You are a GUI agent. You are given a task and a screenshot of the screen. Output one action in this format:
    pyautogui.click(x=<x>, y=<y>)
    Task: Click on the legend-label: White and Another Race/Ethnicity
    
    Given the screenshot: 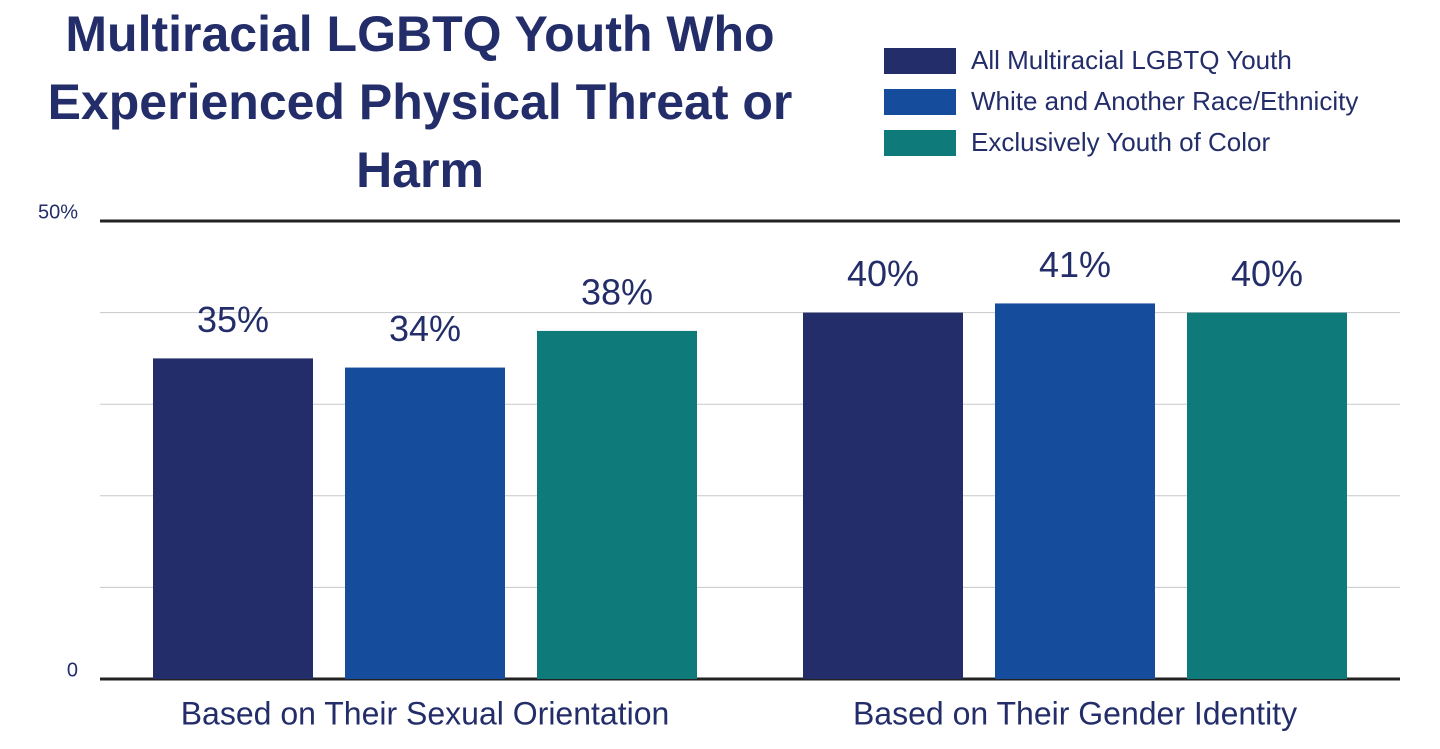 What is the action you would take?
    pyautogui.click(x=1164, y=101)
    